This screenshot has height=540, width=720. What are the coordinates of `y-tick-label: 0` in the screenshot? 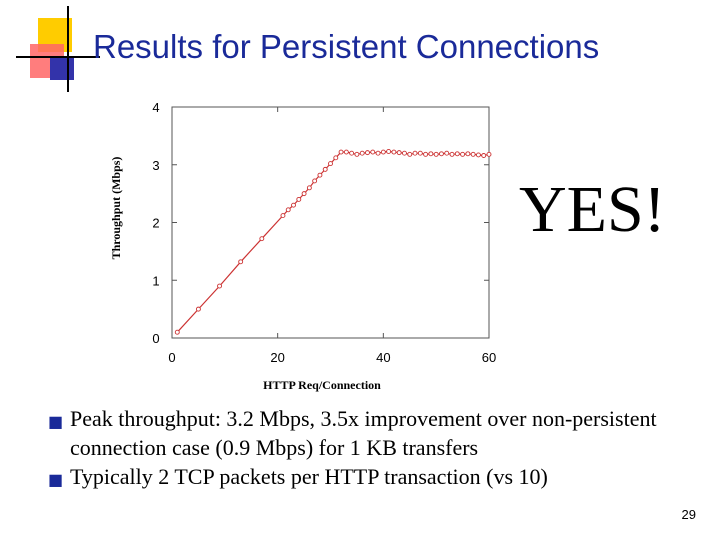 It's located at (155, 338).